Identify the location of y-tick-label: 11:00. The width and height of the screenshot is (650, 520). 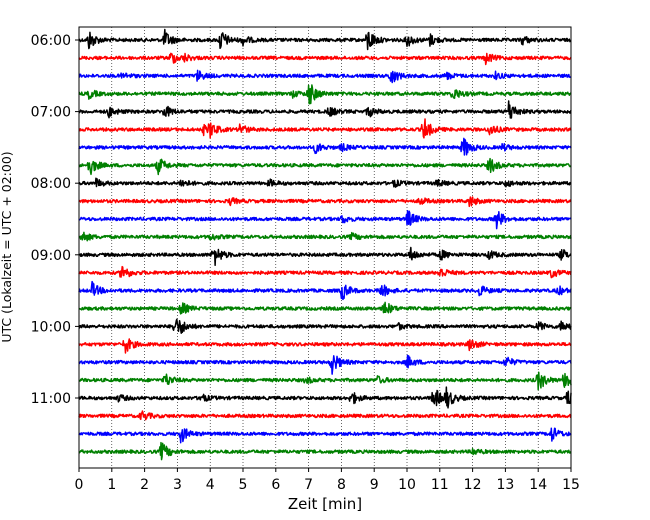
(51, 399).